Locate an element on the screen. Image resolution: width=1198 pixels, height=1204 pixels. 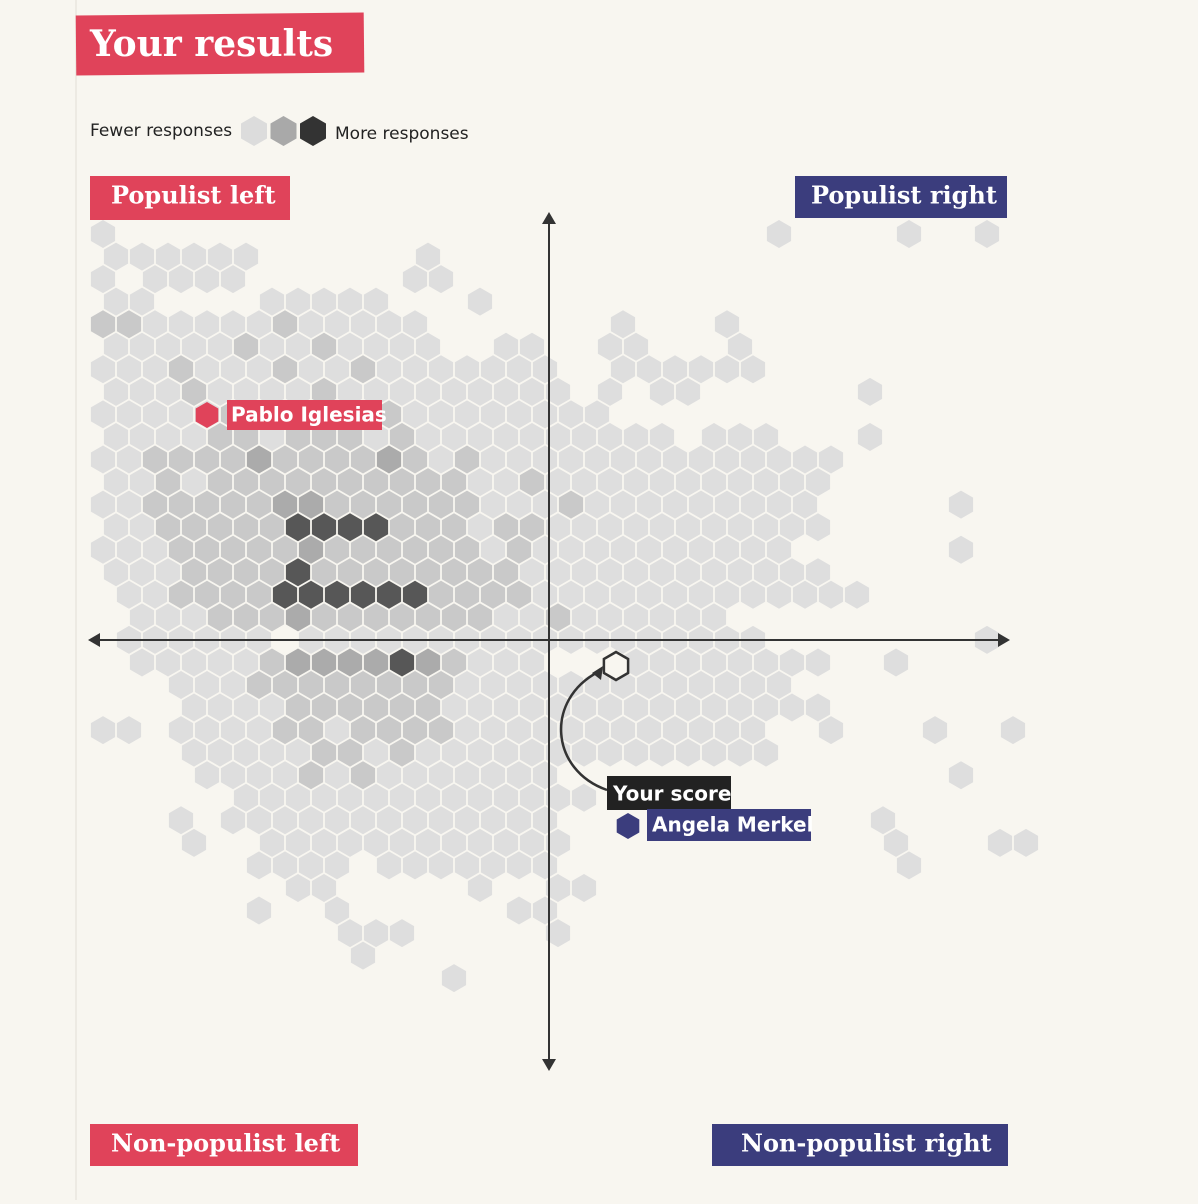
your-score-arrow is located at coordinates (584, 731).